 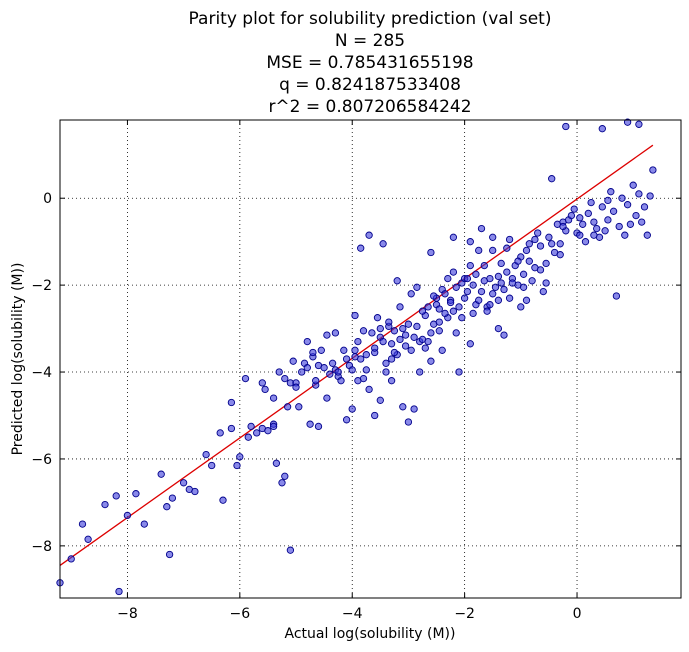 What do you see at coordinates (352, 614) in the screenshot?
I see `x-tick-label: −4` at bounding box center [352, 614].